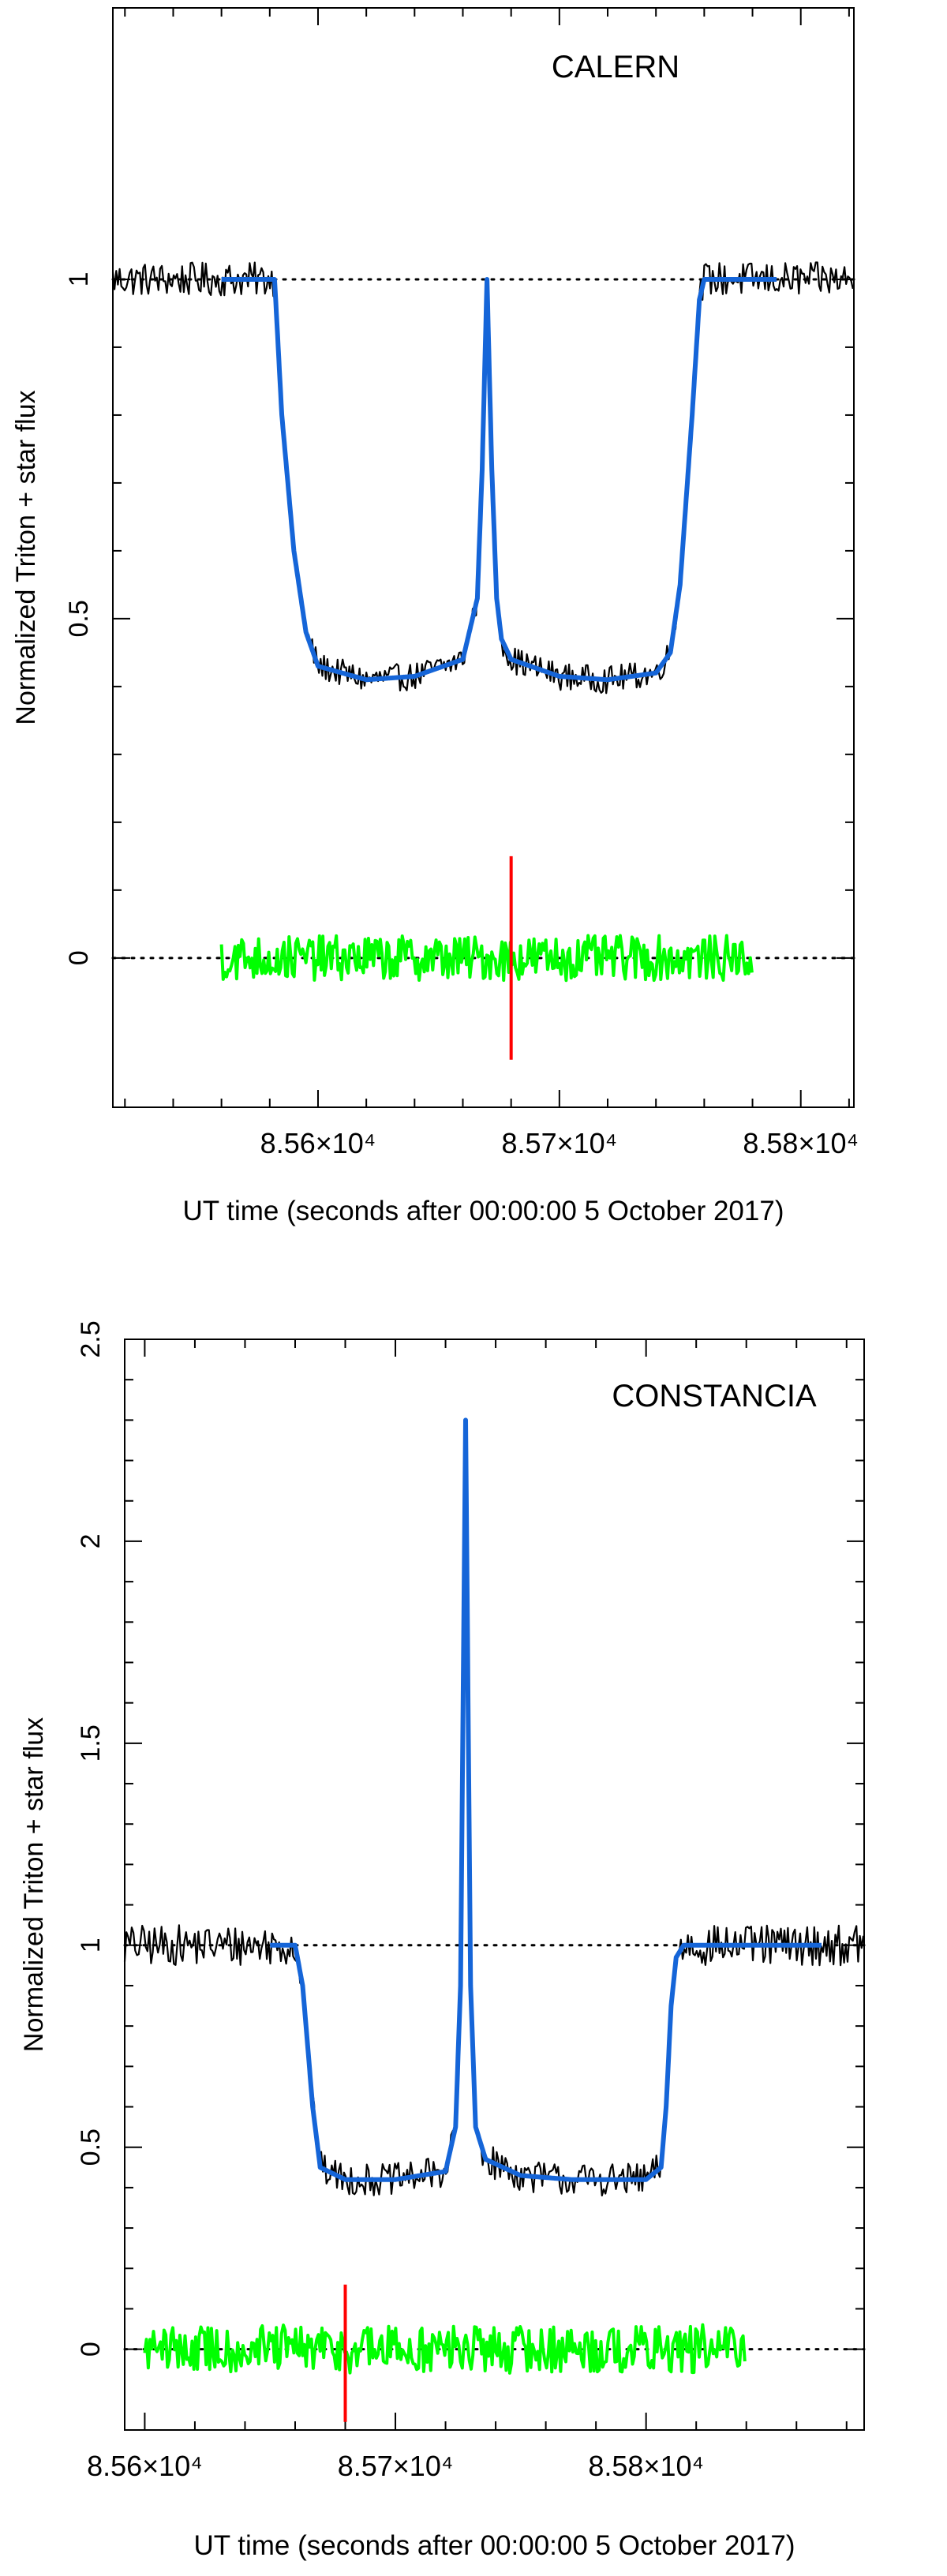  What do you see at coordinates (91, 1338) in the screenshot?
I see `y-tick-label: 2.5` at bounding box center [91, 1338].